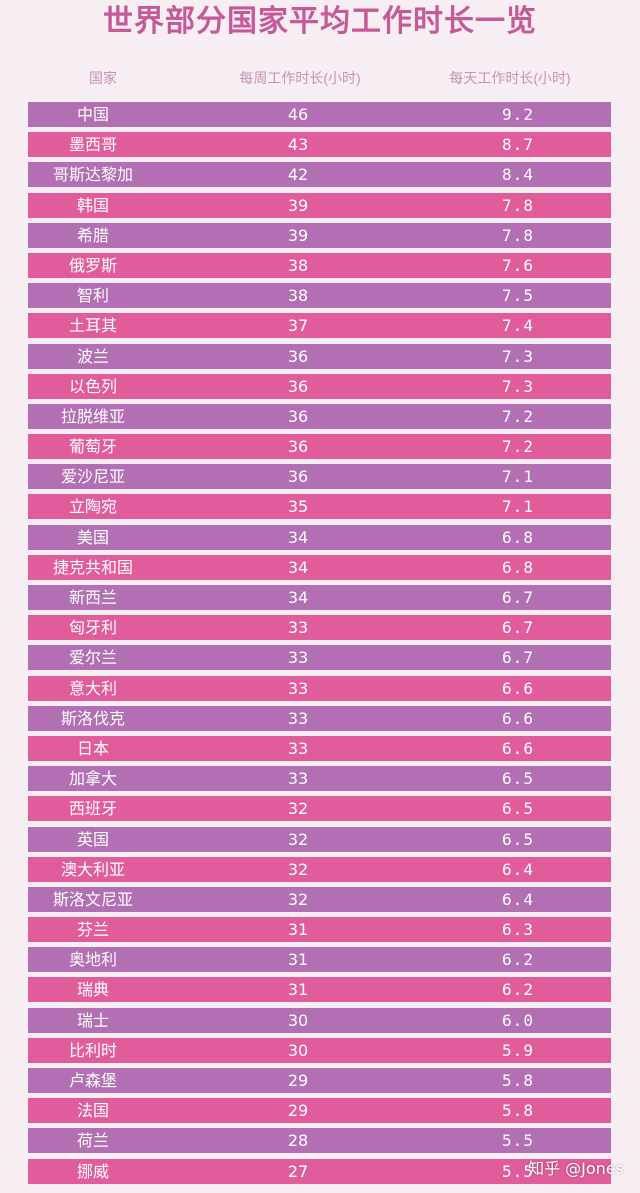 This screenshot has width=640, height=1193. I want to click on country-cell: 澳大利亚, so click(92, 869).